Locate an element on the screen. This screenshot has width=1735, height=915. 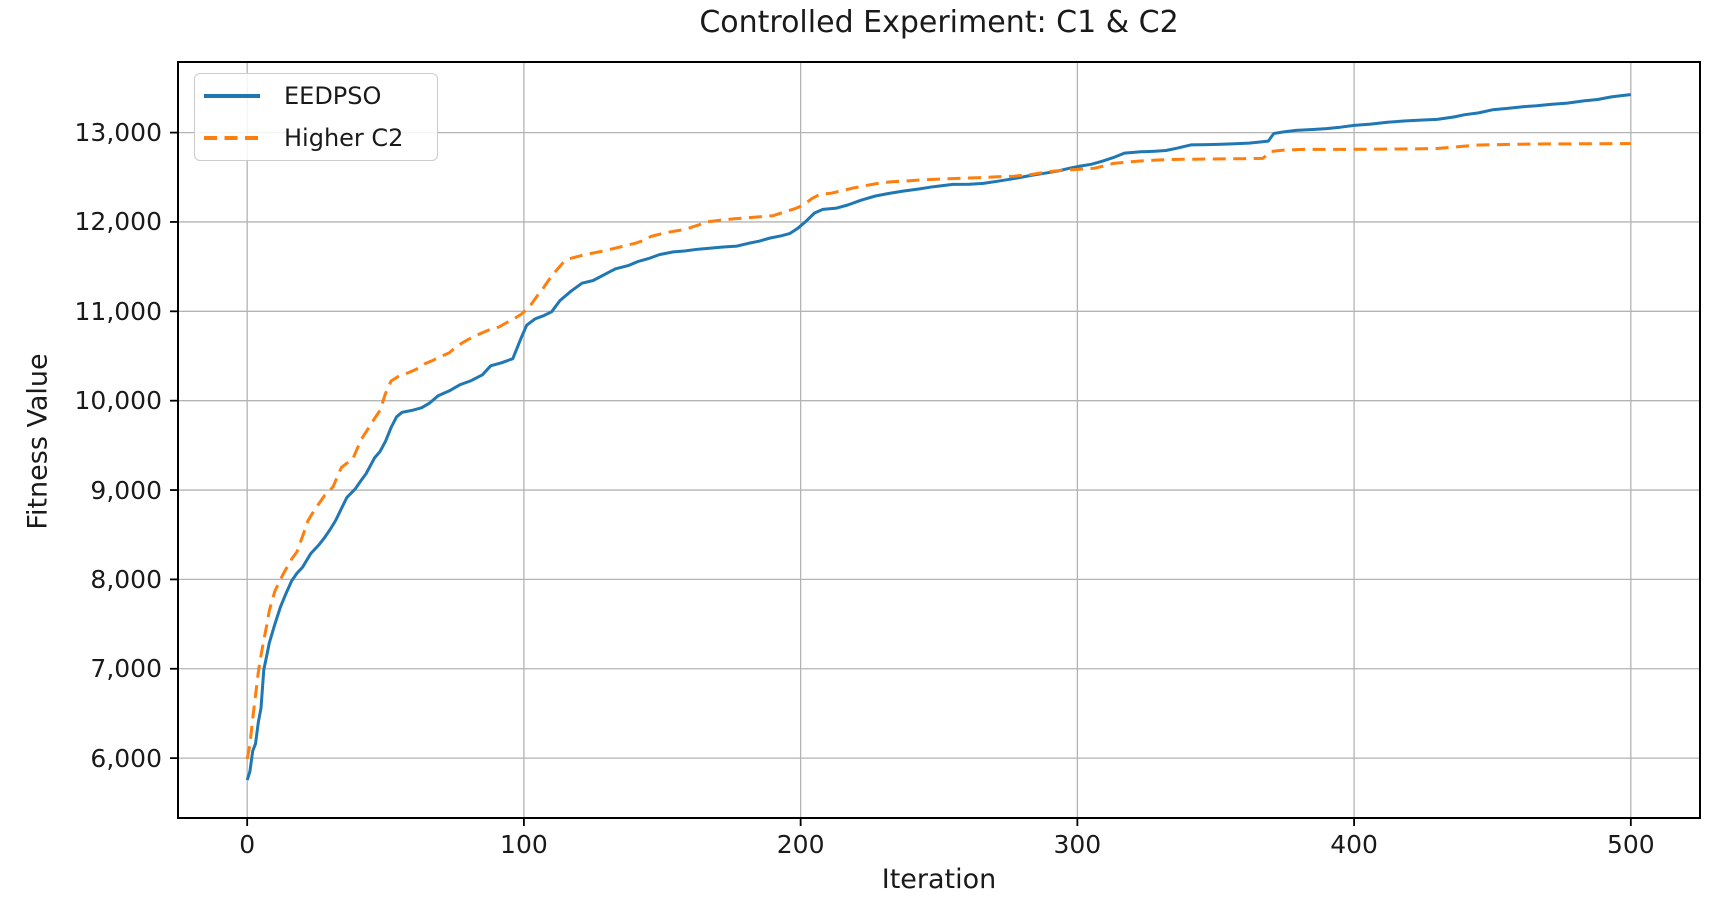
x-tick-label: 200 is located at coordinates (800, 844).